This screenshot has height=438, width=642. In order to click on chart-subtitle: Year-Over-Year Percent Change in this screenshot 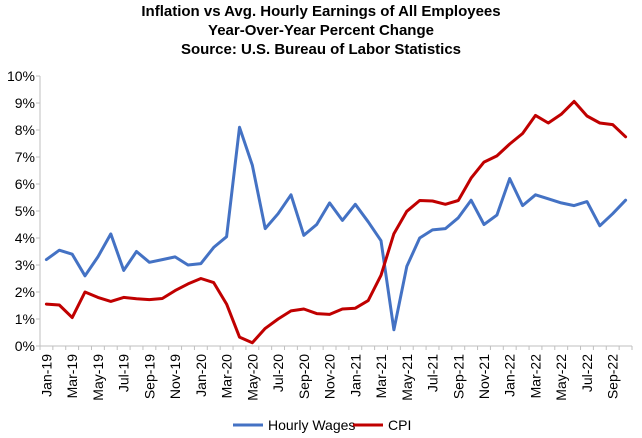, I will do `click(321, 30)`.